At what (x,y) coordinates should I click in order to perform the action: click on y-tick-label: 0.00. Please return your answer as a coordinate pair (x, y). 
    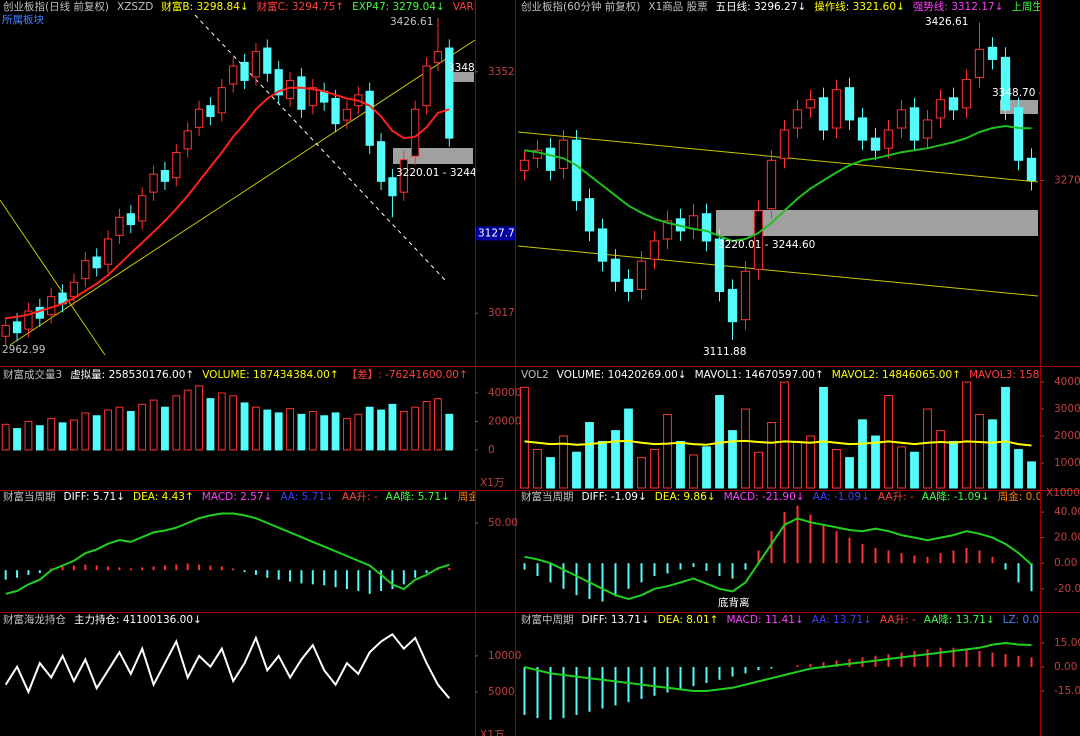
    Looking at the image, I should click on (1065, 667).